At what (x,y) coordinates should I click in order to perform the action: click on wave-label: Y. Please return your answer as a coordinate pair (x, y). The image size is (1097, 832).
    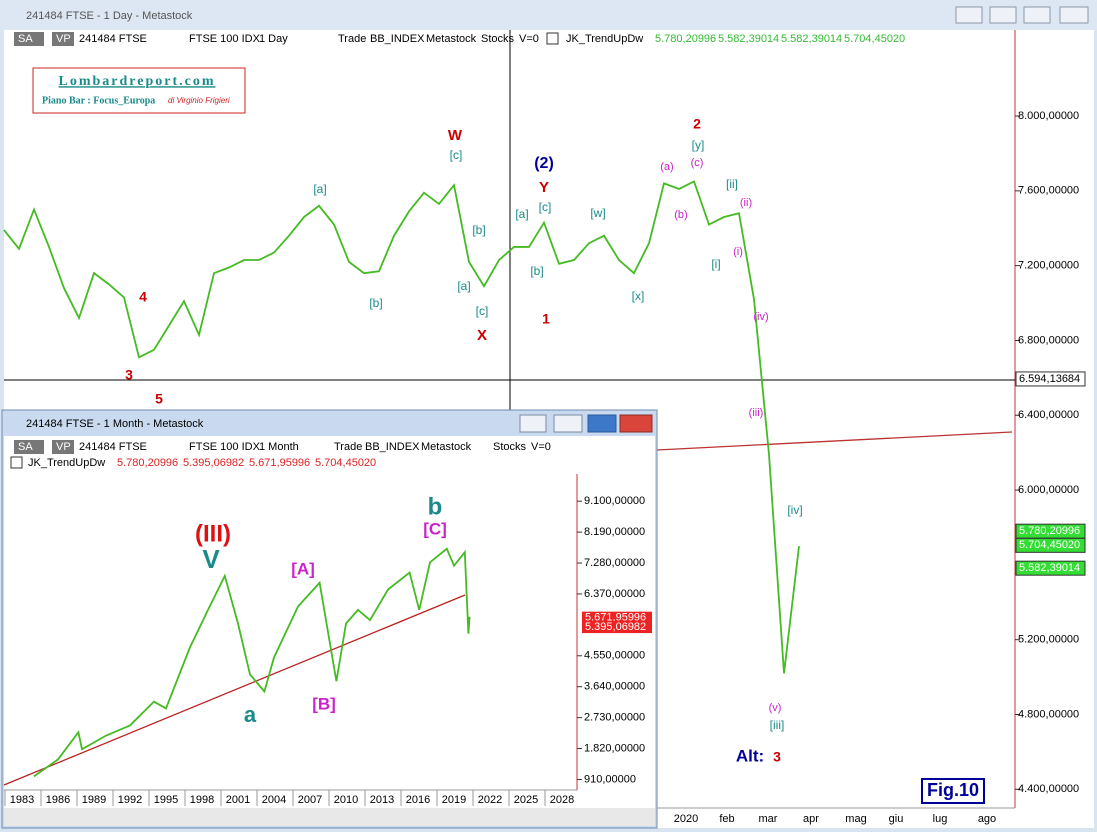
    Looking at the image, I should click on (544, 187).